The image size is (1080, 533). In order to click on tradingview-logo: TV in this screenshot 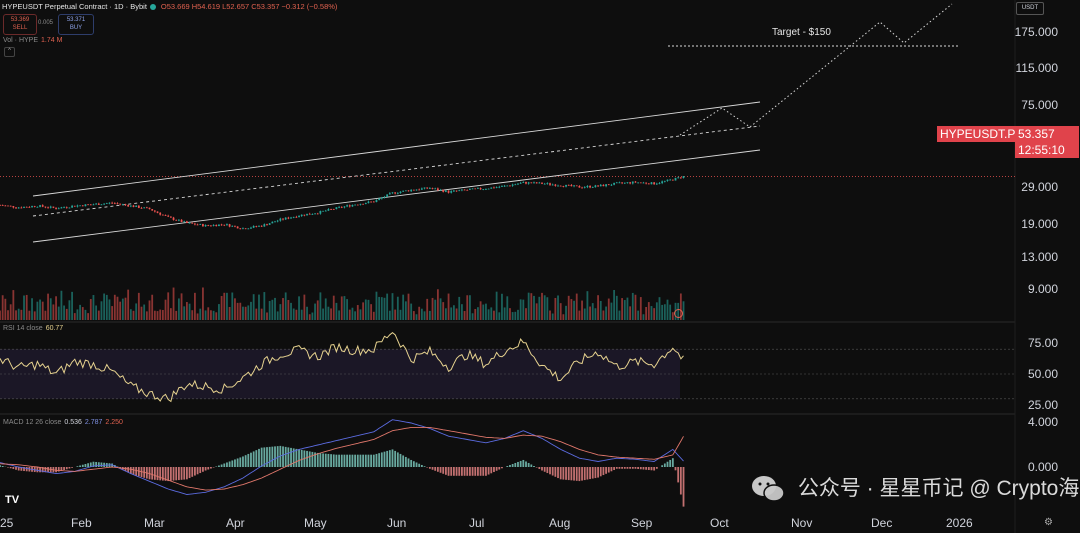, I will do `click(12, 500)`.